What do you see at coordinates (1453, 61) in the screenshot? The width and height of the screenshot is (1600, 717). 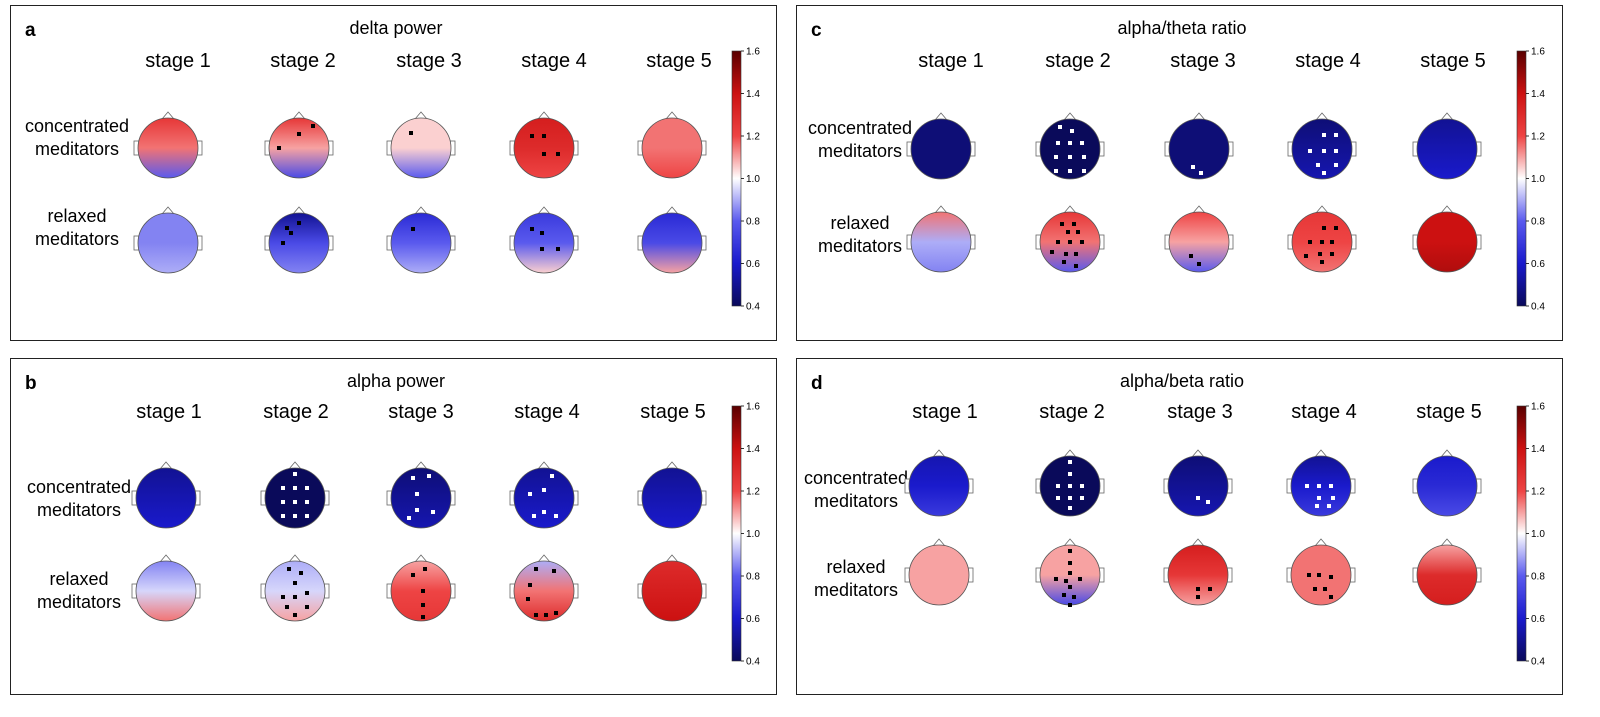 I see `stage-label: stage 5` at bounding box center [1453, 61].